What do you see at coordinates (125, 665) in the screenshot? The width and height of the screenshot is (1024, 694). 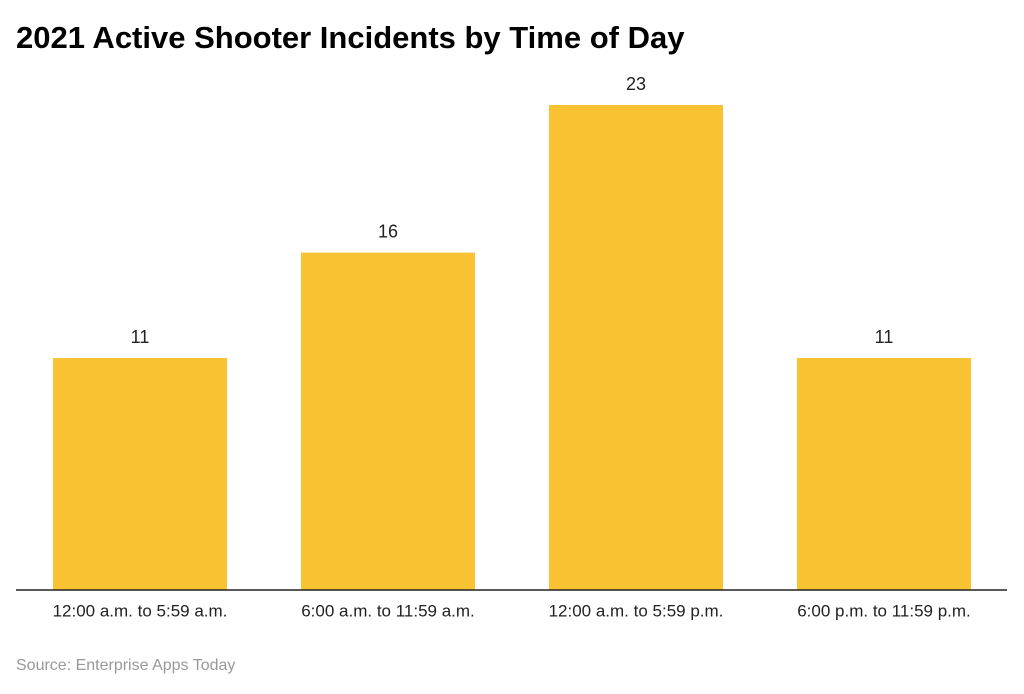 I see `source-note: Source: Enterprise Apps Today` at bounding box center [125, 665].